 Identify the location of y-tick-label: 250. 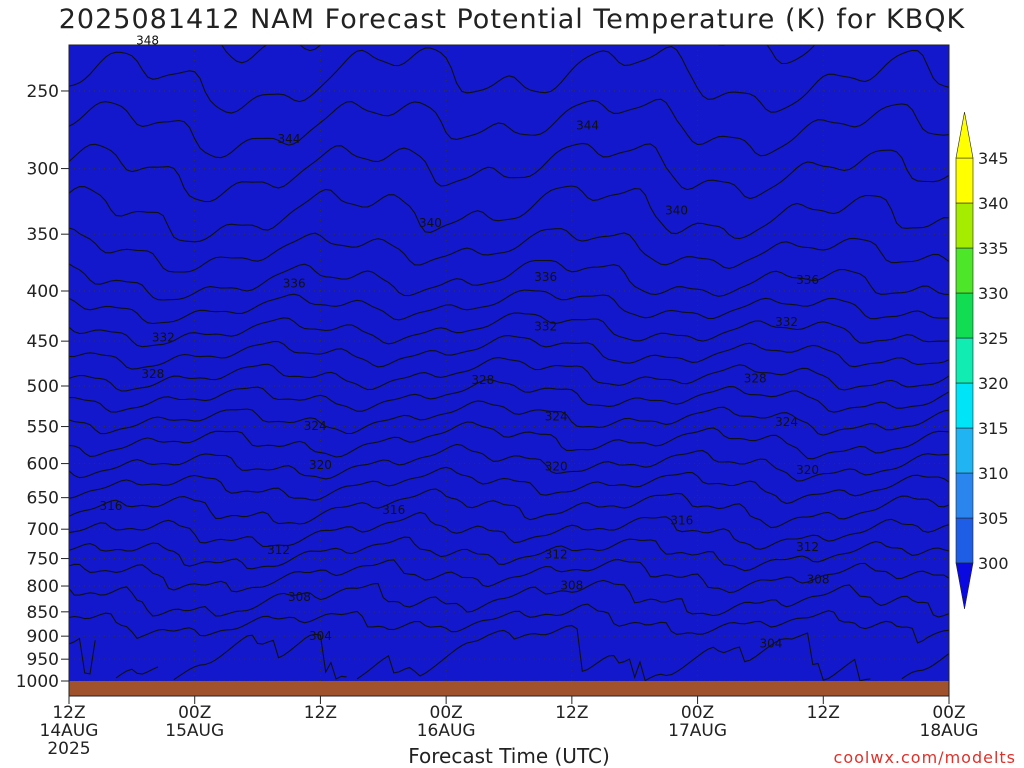
(43, 92).